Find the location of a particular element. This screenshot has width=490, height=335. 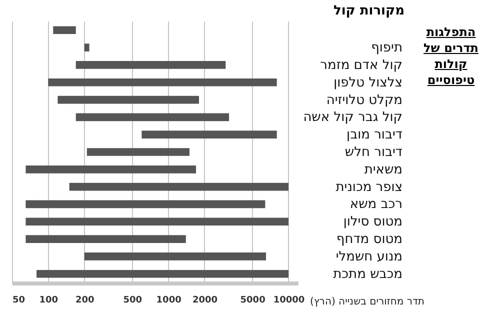

y-tick-label: רכב משא is located at coordinates (376, 204).